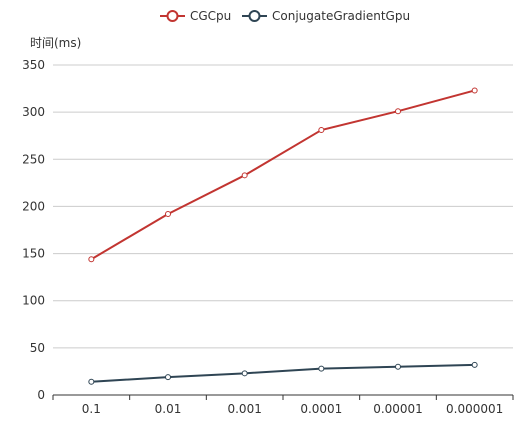  I want to click on x-tick-label: 0.00001, so click(398, 409).